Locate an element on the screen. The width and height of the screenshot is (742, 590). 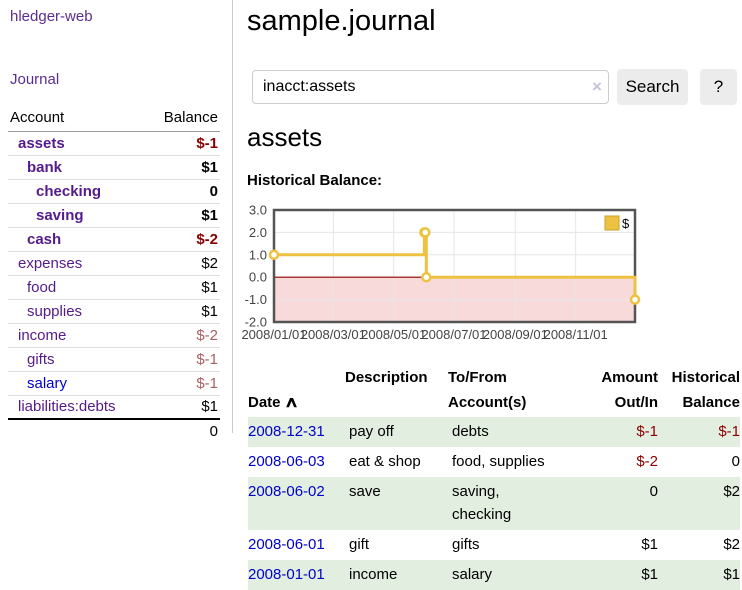
account-heading: assets is located at coordinates (285, 137).